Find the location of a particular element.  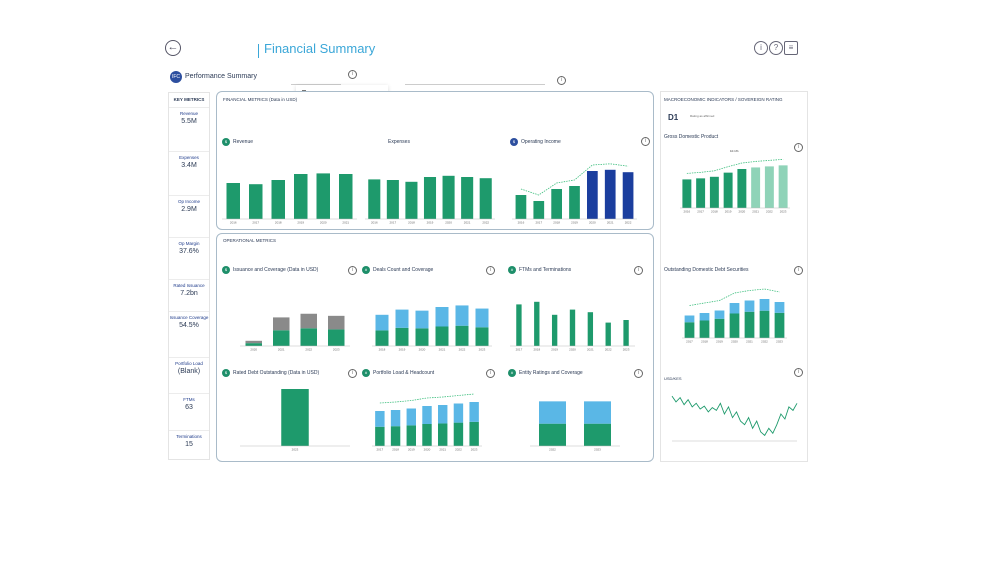

filter-info-icon-2: i is located at coordinates (561, 80).